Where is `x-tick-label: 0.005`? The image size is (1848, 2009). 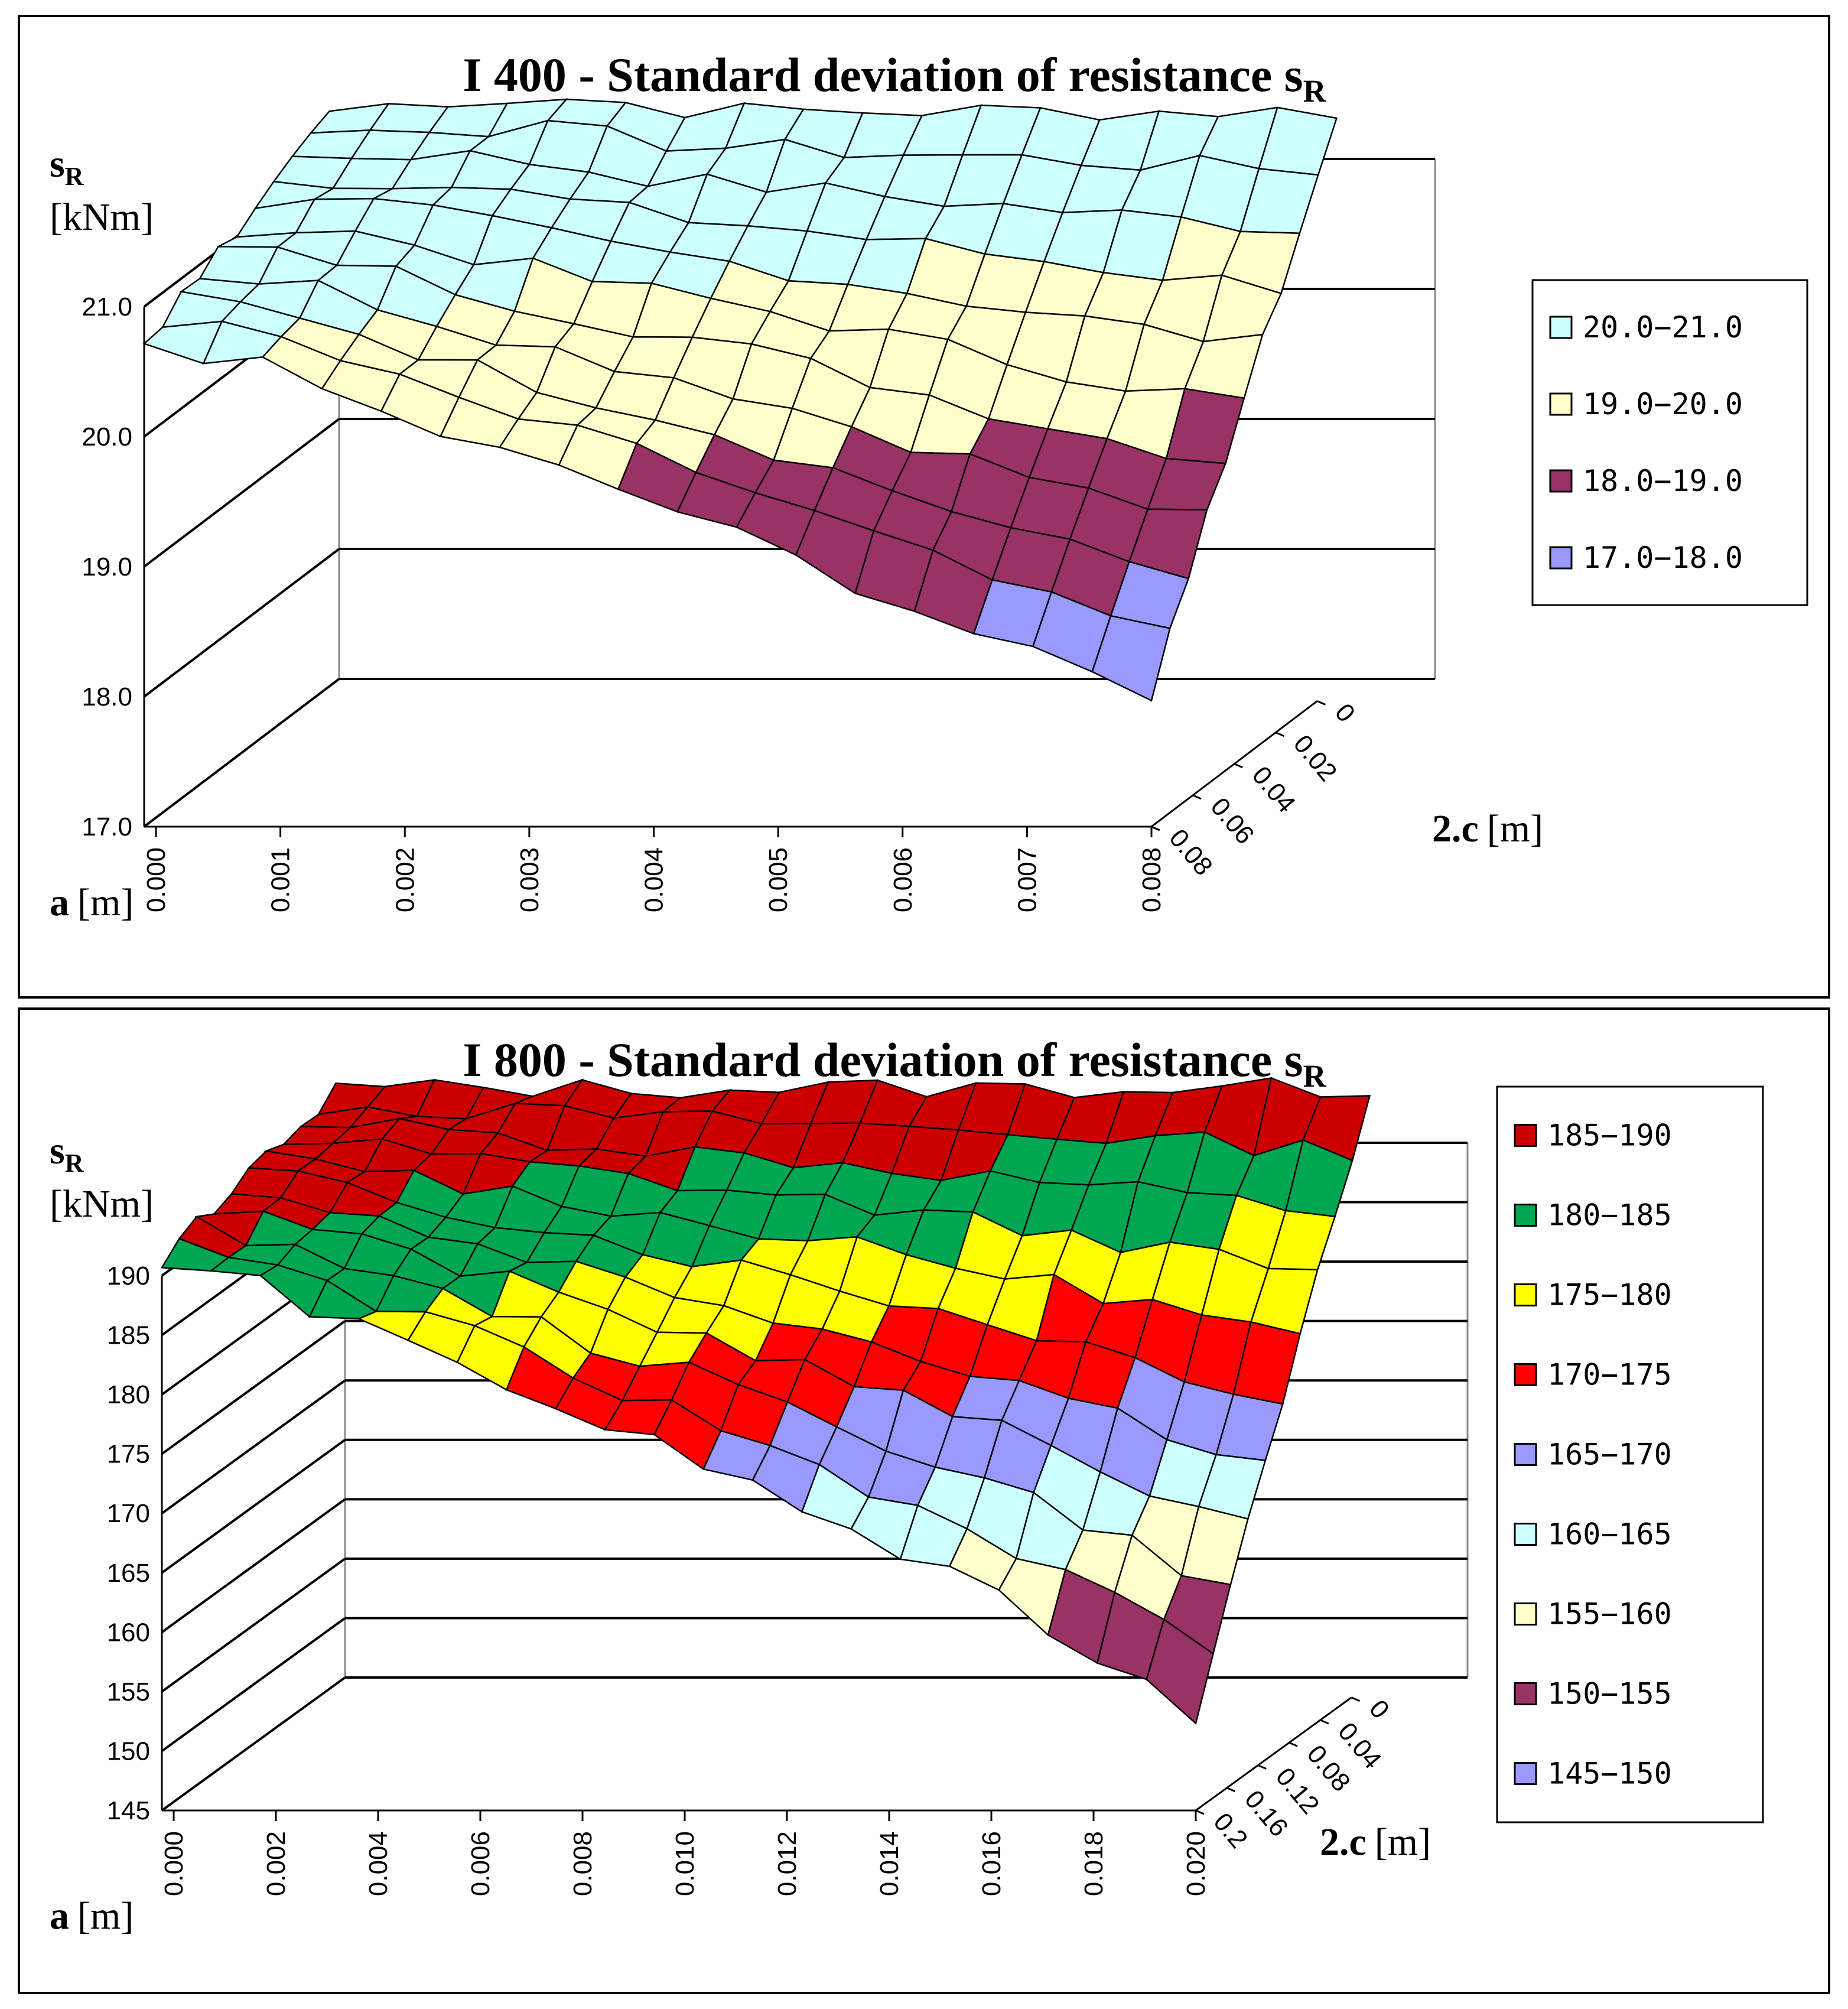 x-tick-label: 0.005 is located at coordinates (778, 879).